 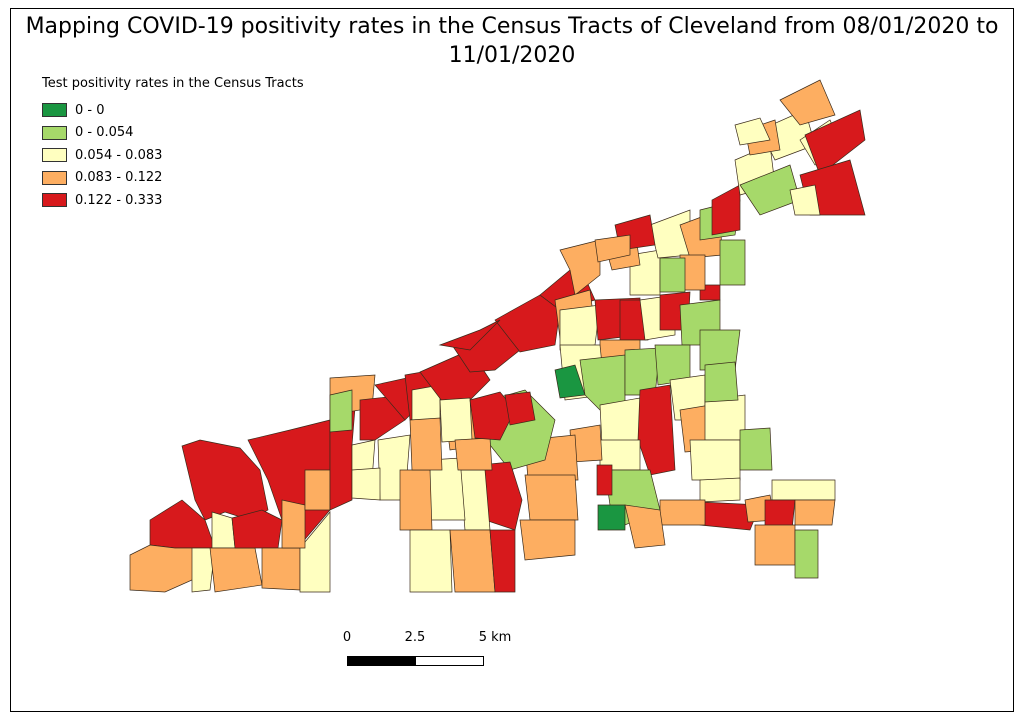 What do you see at coordinates (90, 110) in the screenshot?
I see `legend-label: 0 - 0` at bounding box center [90, 110].